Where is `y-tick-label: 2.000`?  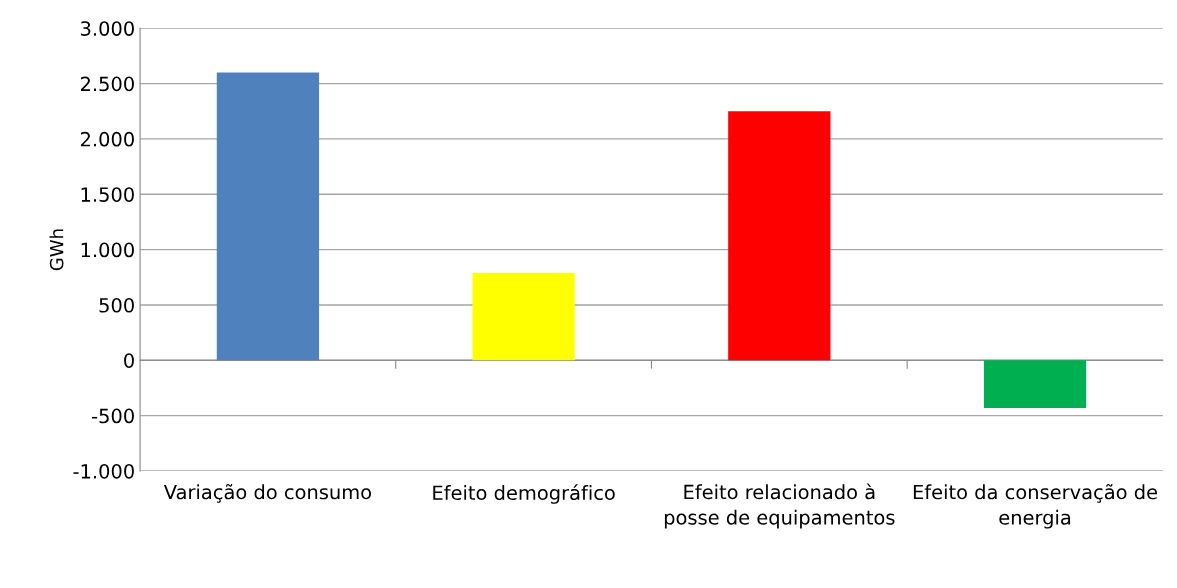 y-tick-label: 2.000 is located at coordinates (107, 139).